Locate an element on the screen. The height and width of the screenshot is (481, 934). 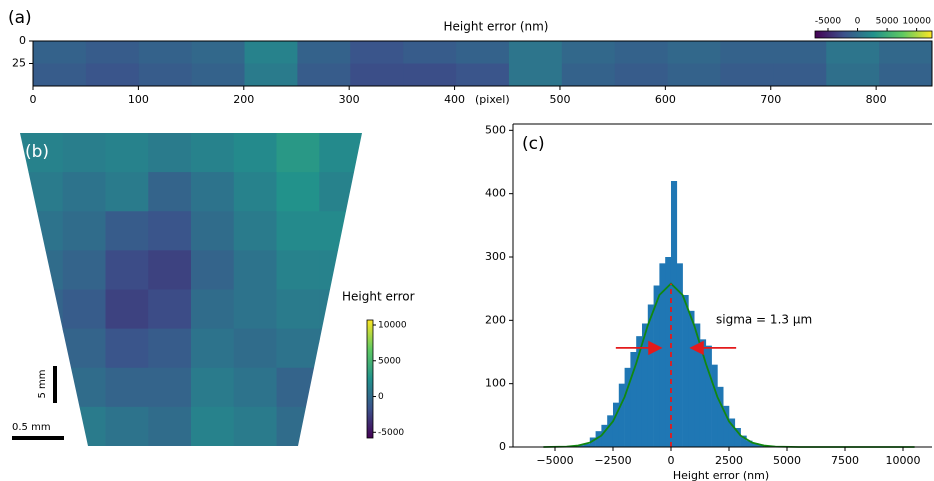
x-tick-label: 500 is located at coordinates (559, 99).